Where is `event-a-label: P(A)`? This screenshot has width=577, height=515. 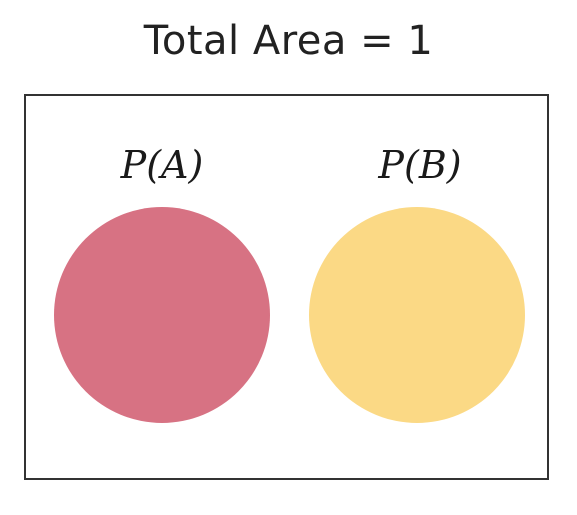 event-a-label: P(A) is located at coordinates (162, 165).